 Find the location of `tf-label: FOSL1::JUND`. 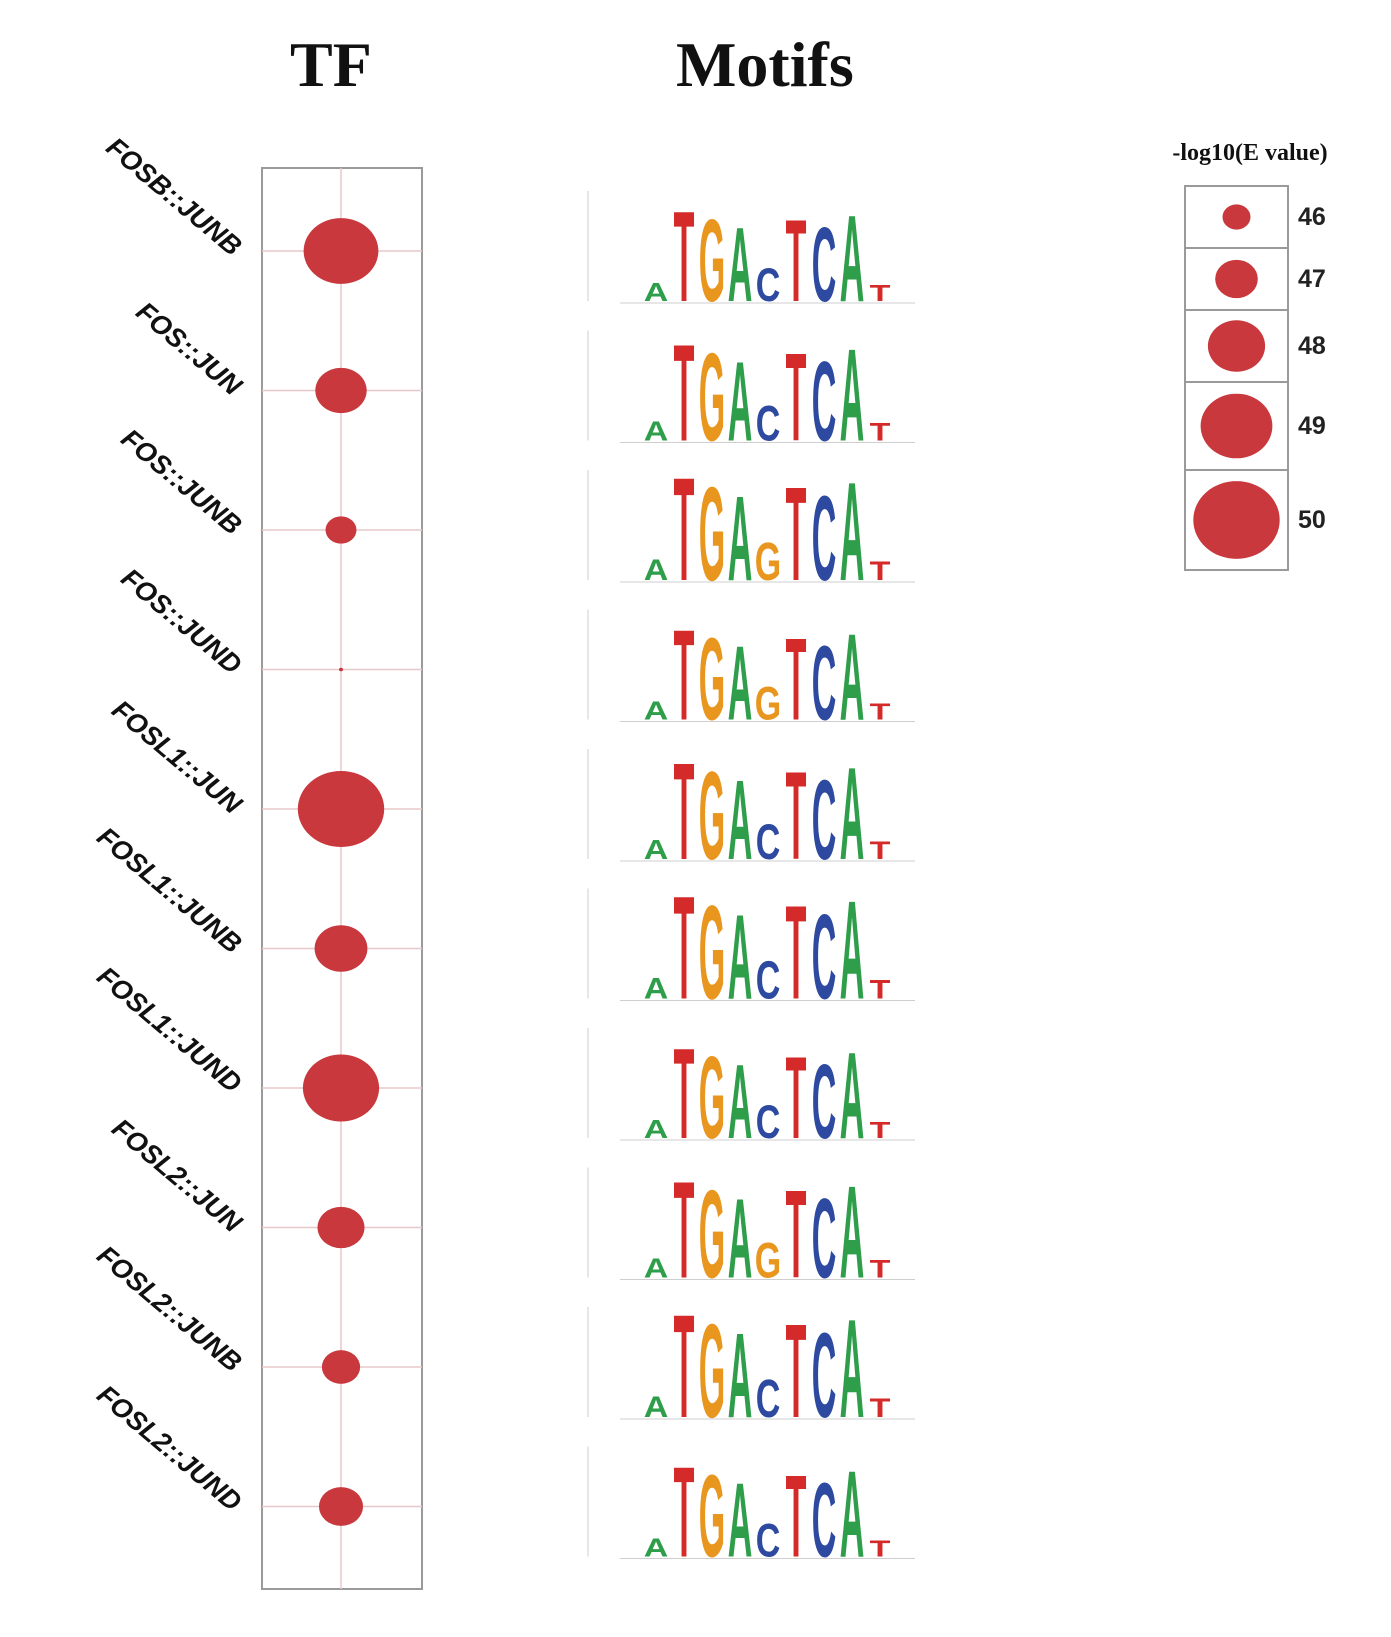

tf-label: FOSL1::JUND is located at coordinates (169, 1030).